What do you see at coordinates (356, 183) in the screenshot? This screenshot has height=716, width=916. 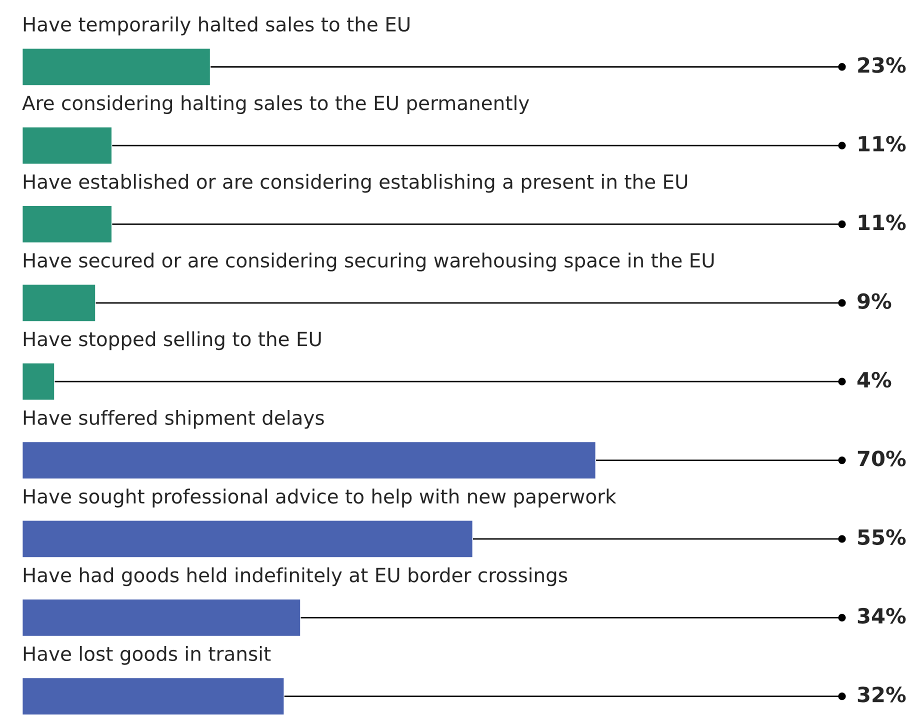 I see `y-tick-label: Have established or are considering establishing a present in the EU` at bounding box center [356, 183].